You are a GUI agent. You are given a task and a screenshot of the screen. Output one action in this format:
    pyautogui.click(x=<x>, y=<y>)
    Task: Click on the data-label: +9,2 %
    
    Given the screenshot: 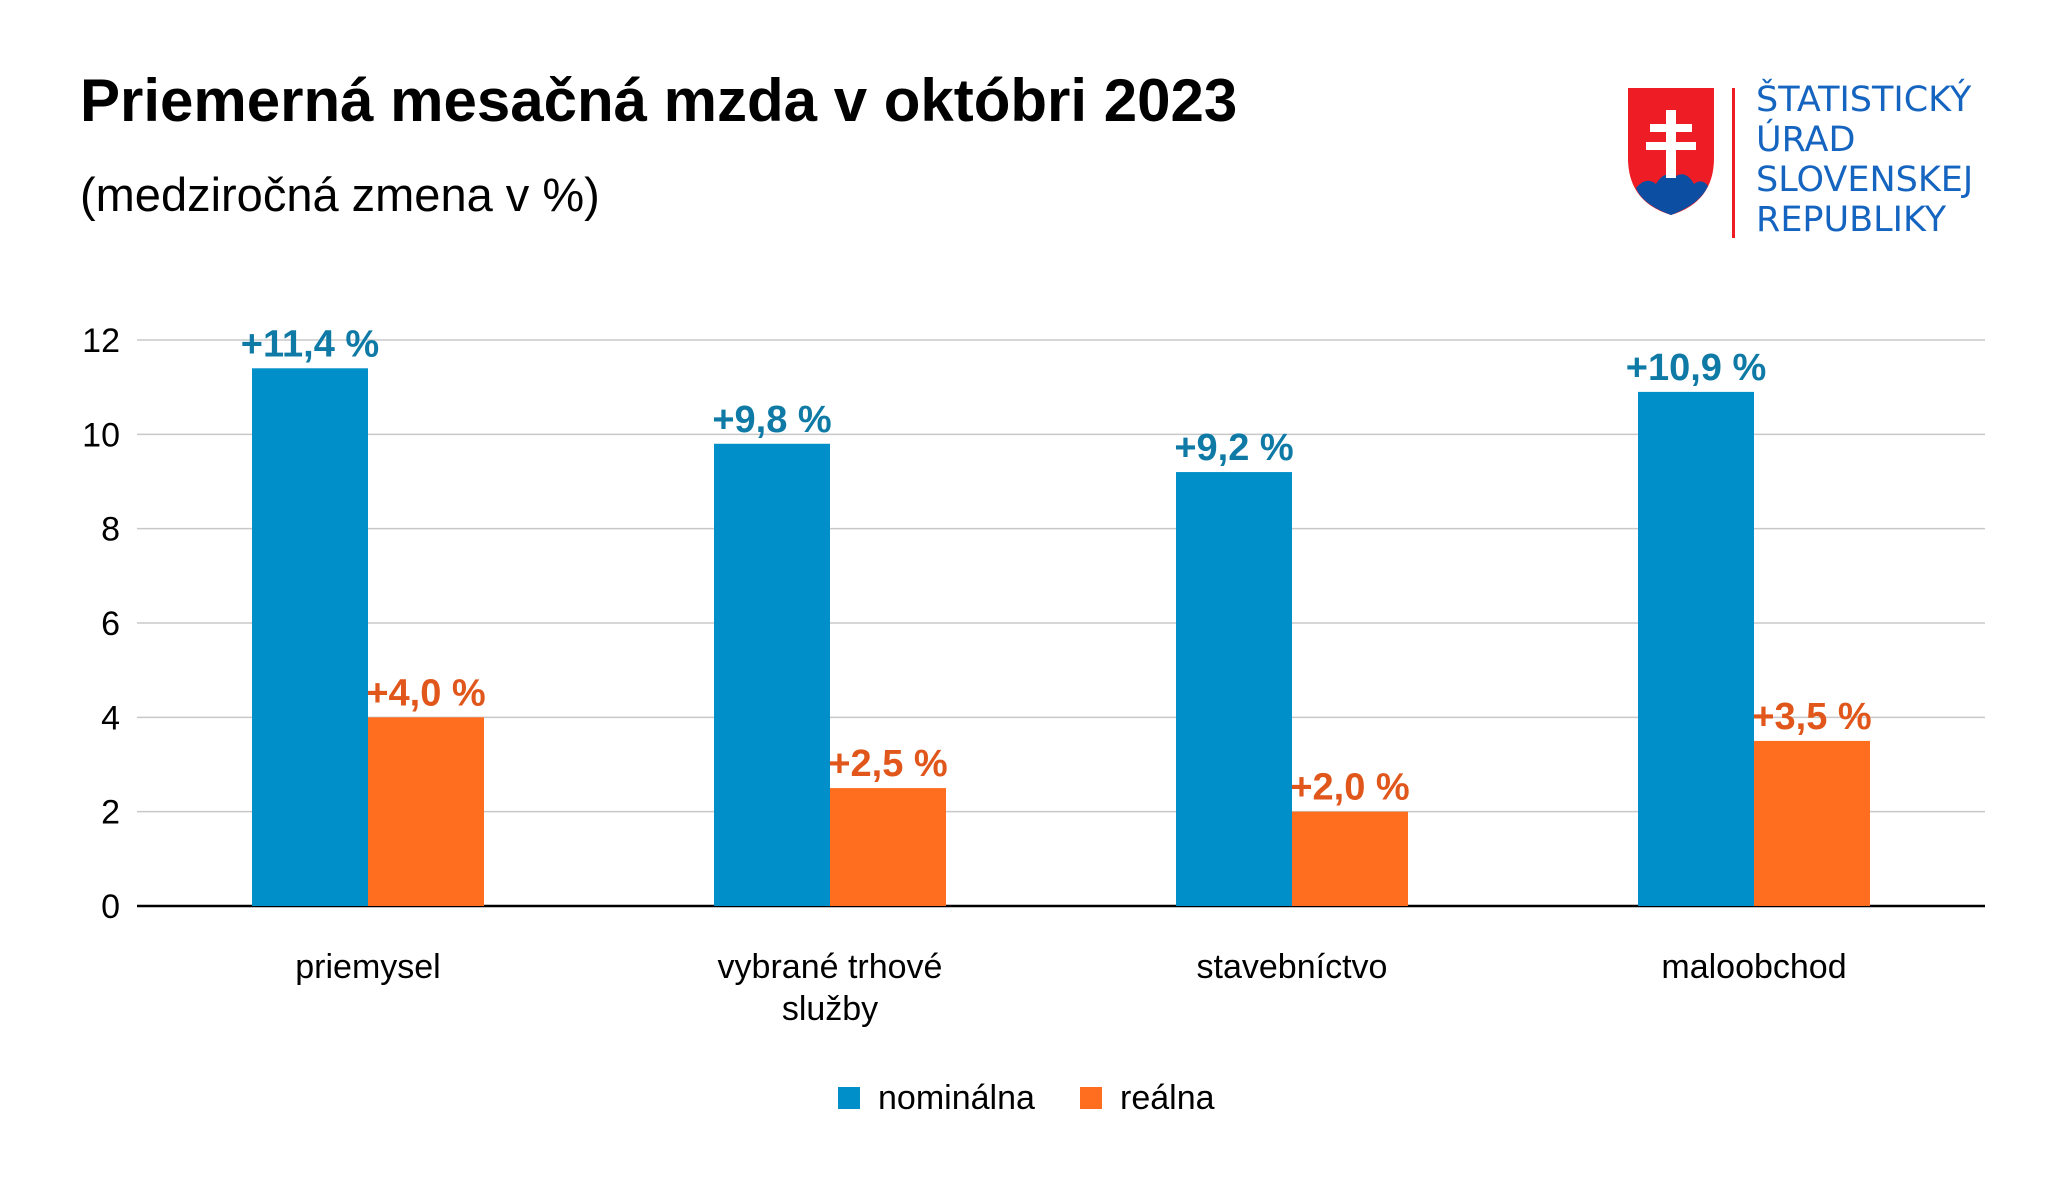 What is the action you would take?
    pyautogui.click(x=1233, y=448)
    